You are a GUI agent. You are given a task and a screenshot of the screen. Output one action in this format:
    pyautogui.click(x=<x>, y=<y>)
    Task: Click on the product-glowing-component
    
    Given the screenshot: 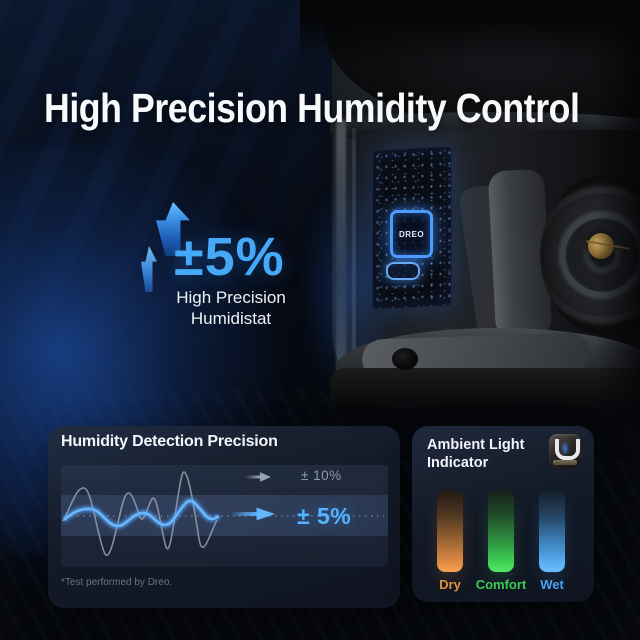 What is the action you would take?
    pyautogui.click(x=403, y=271)
    